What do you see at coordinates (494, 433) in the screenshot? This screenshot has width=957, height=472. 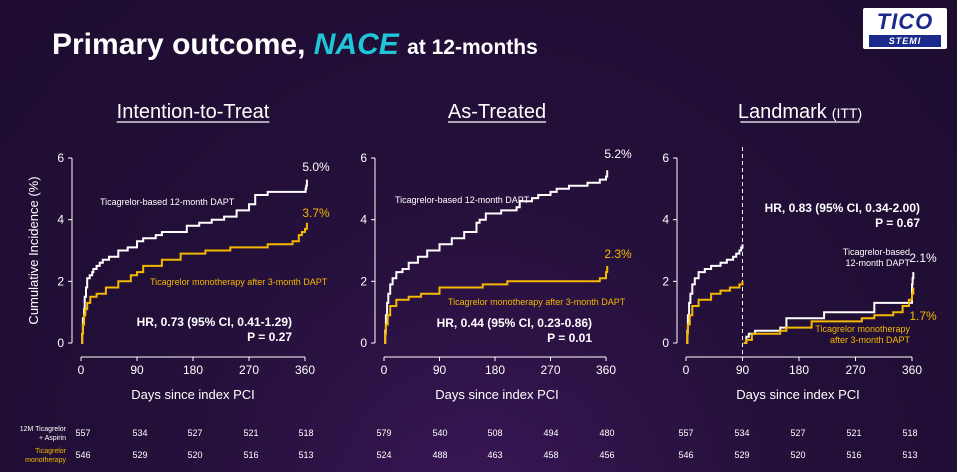 I see `at-risk-dapt-cell: 508` at bounding box center [494, 433].